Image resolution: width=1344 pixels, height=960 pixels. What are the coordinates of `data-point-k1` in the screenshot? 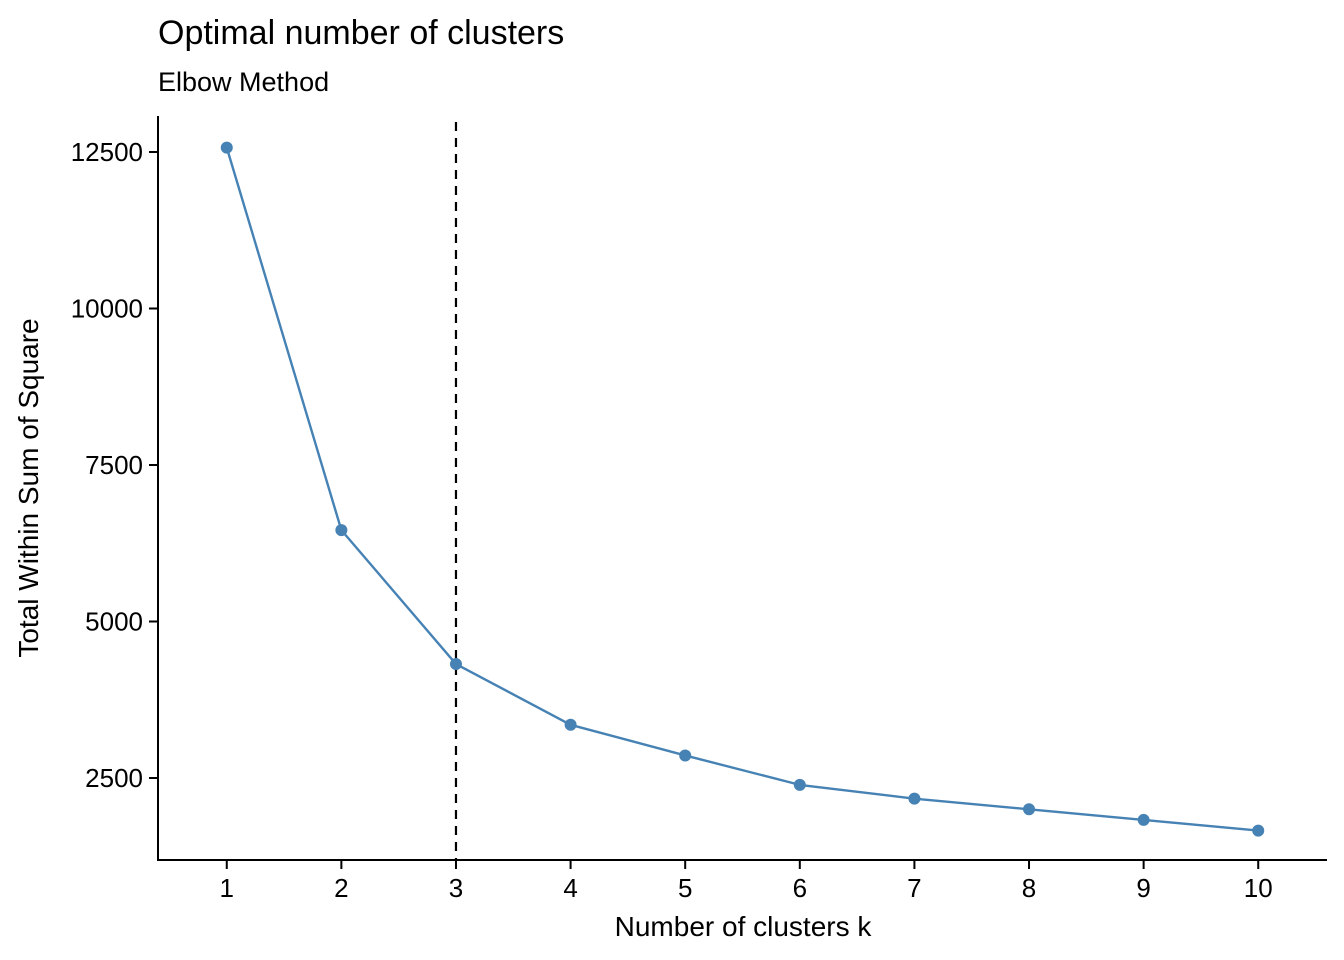 It's located at (226, 147).